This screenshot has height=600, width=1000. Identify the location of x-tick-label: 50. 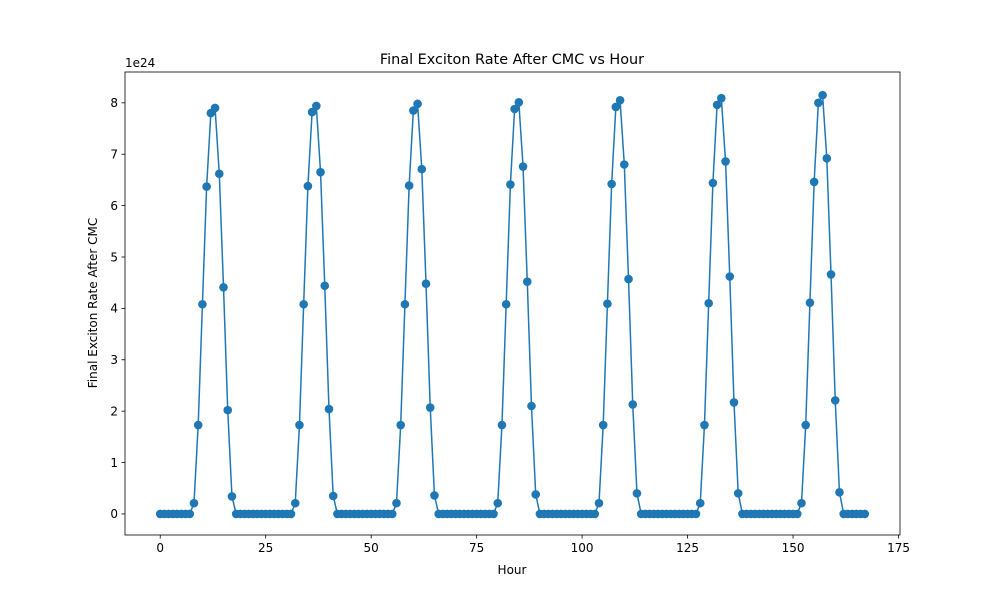
(371, 548).